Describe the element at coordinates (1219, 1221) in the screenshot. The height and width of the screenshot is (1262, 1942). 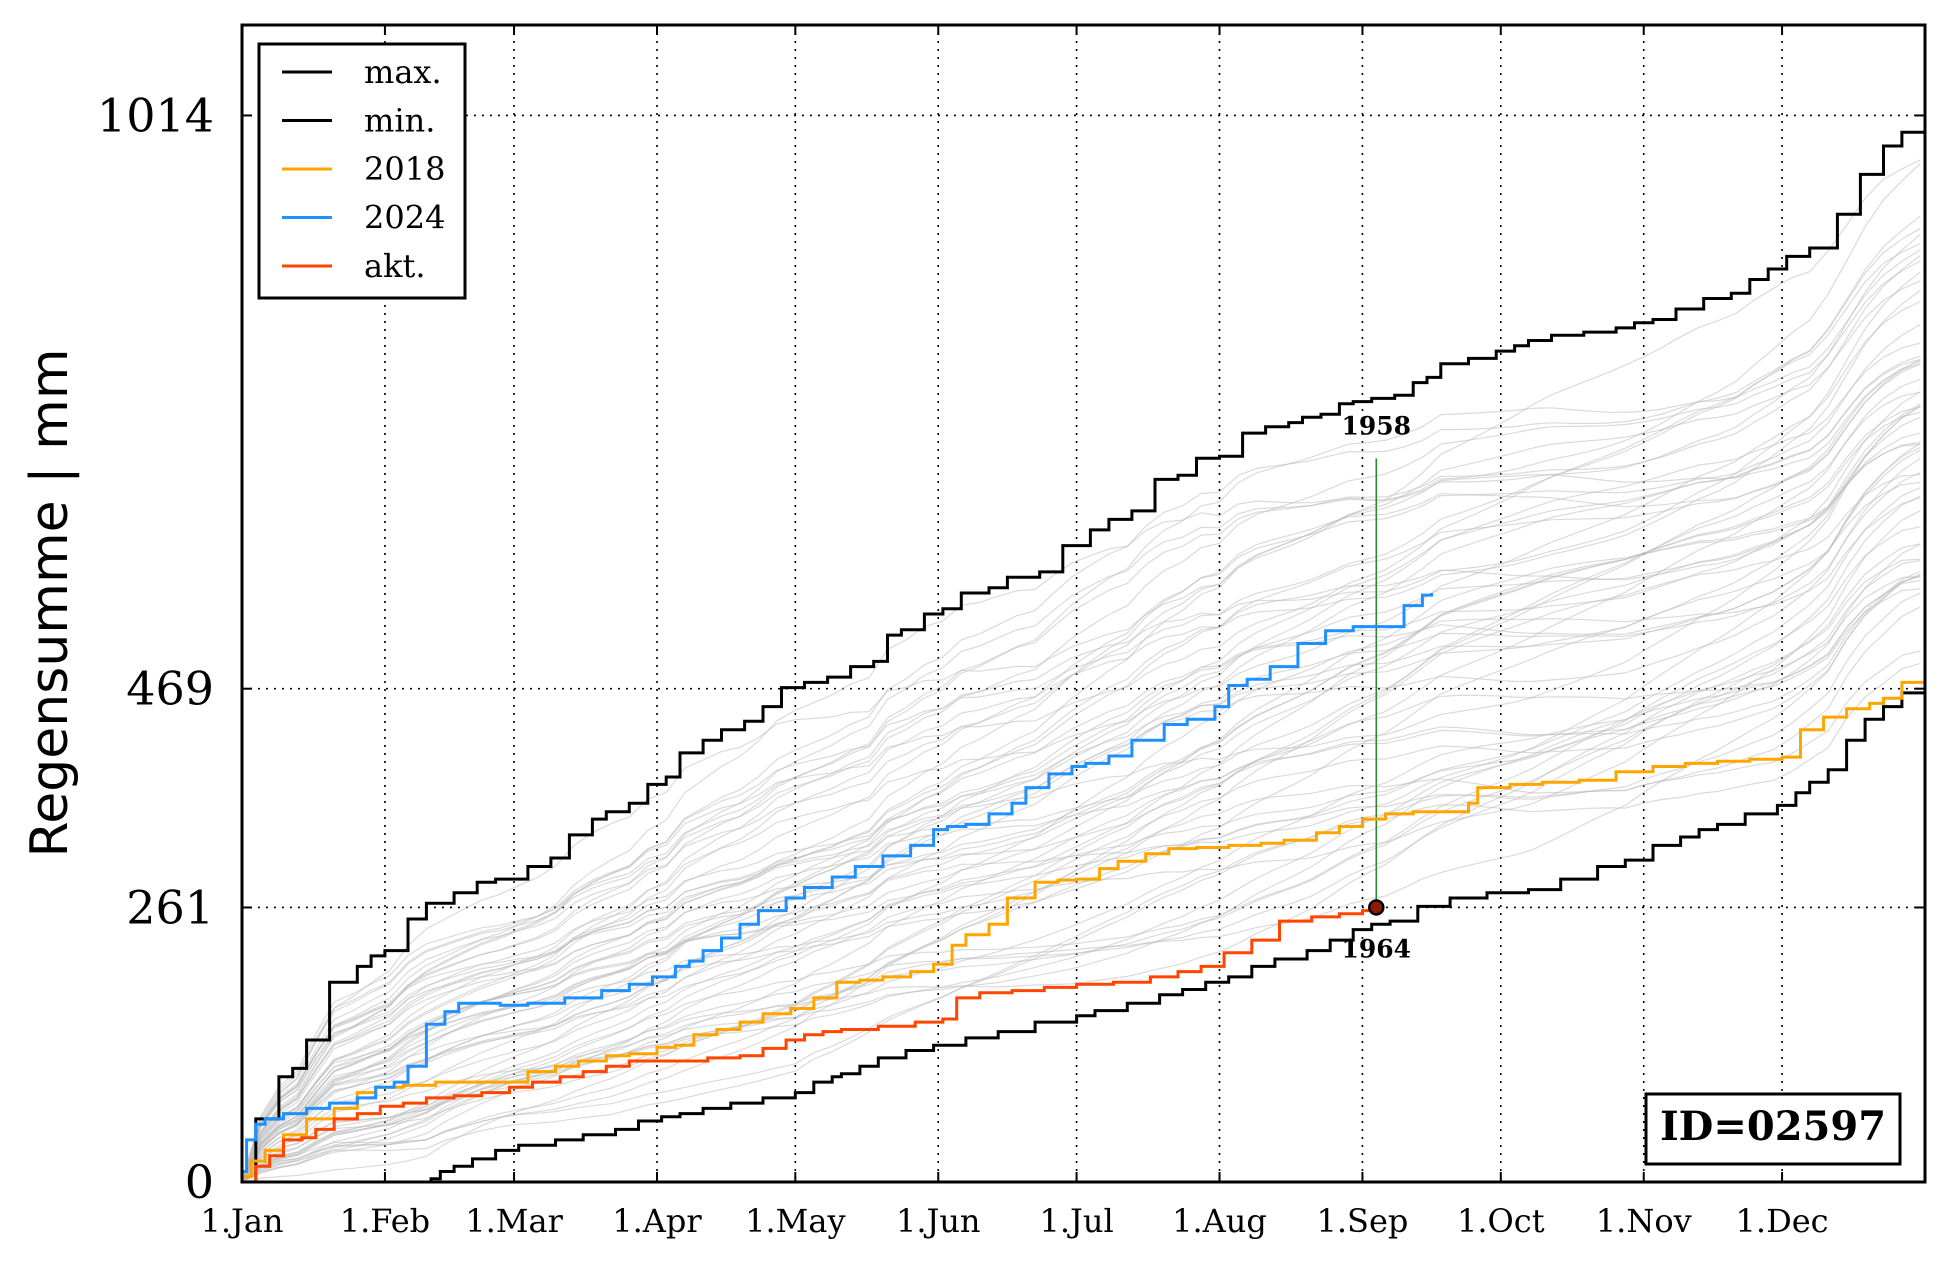
I see `x-tick-label: 1.Aug` at that location.